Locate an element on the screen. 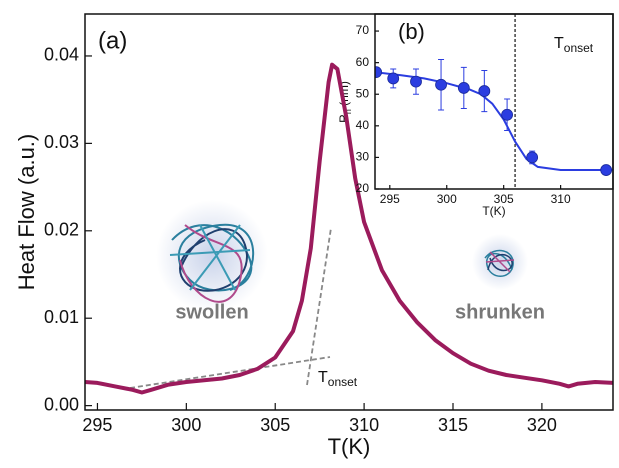 This screenshot has width=619, height=468. plot-area is located at coordinates (494, 101).